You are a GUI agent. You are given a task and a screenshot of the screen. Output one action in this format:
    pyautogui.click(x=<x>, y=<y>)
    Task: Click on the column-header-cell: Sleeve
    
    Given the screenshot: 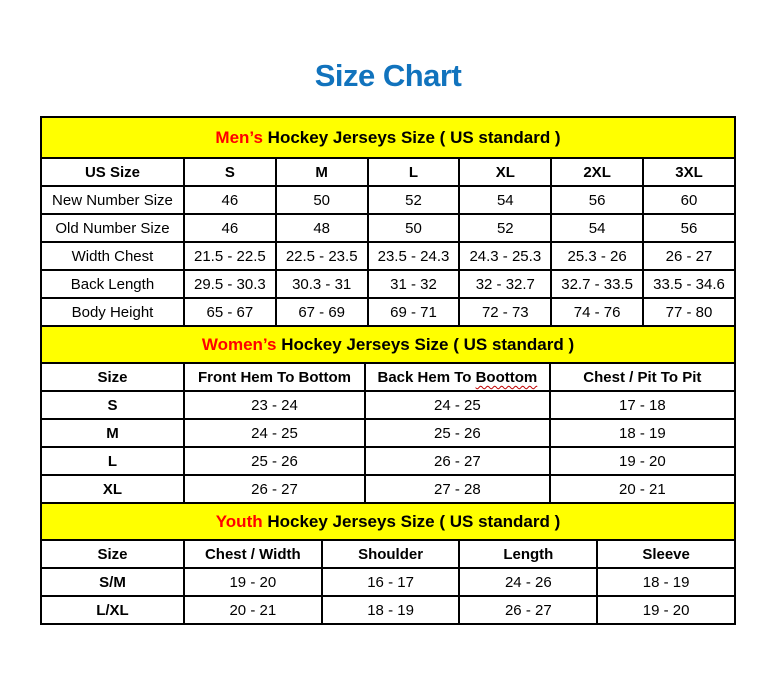 What is the action you would take?
    pyautogui.click(x=666, y=554)
    